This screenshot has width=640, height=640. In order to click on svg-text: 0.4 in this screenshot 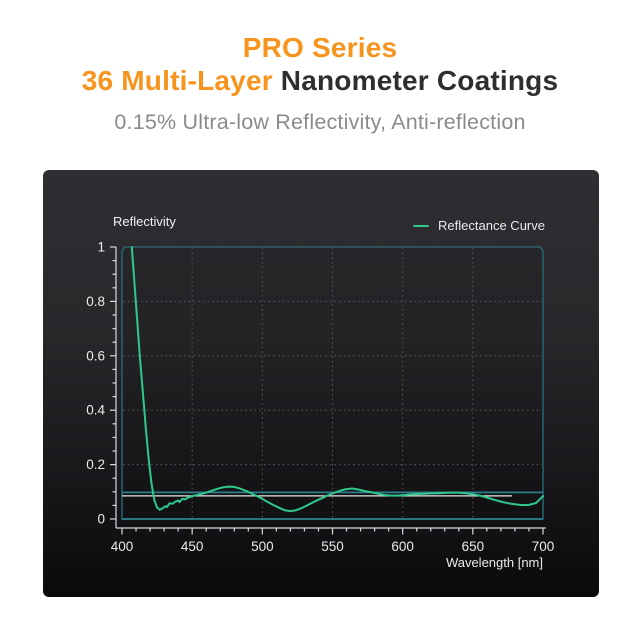, I will do `click(95, 410)`.